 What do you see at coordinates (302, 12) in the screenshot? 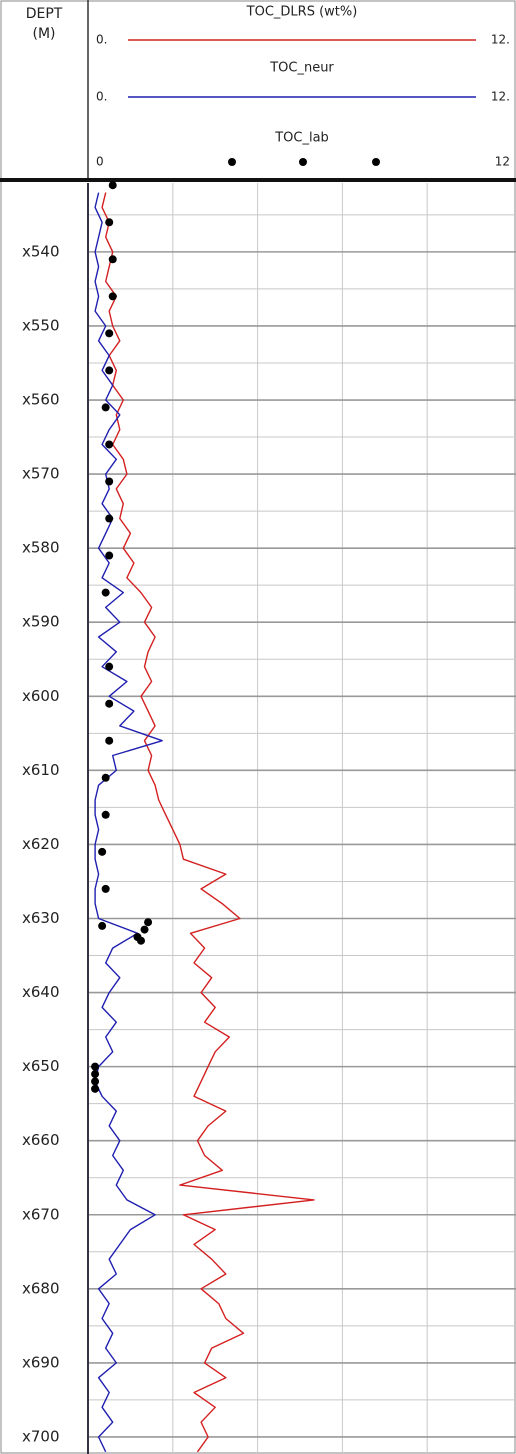
I see `legend-label: TOC_DLRS (wt%)` at bounding box center [302, 12].